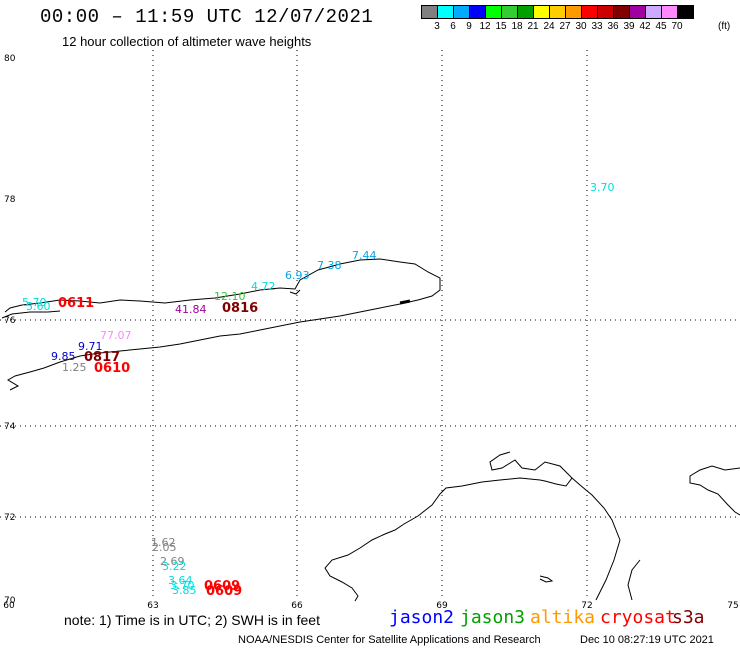 This screenshot has width=740, height=650. I want to click on legend-cryosat: cryosat, so click(638, 617).